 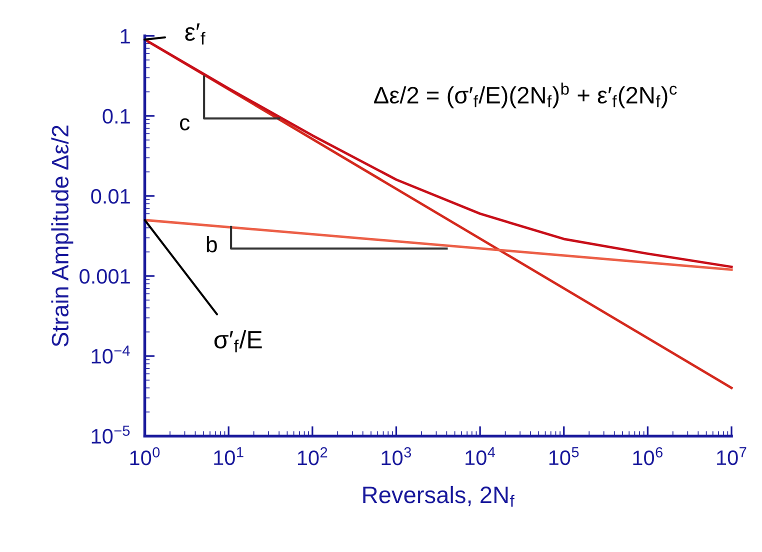 What do you see at coordinates (313, 456) in the screenshot?
I see `x-tick-label: 10$^{2}$` at bounding box center [313, 456].